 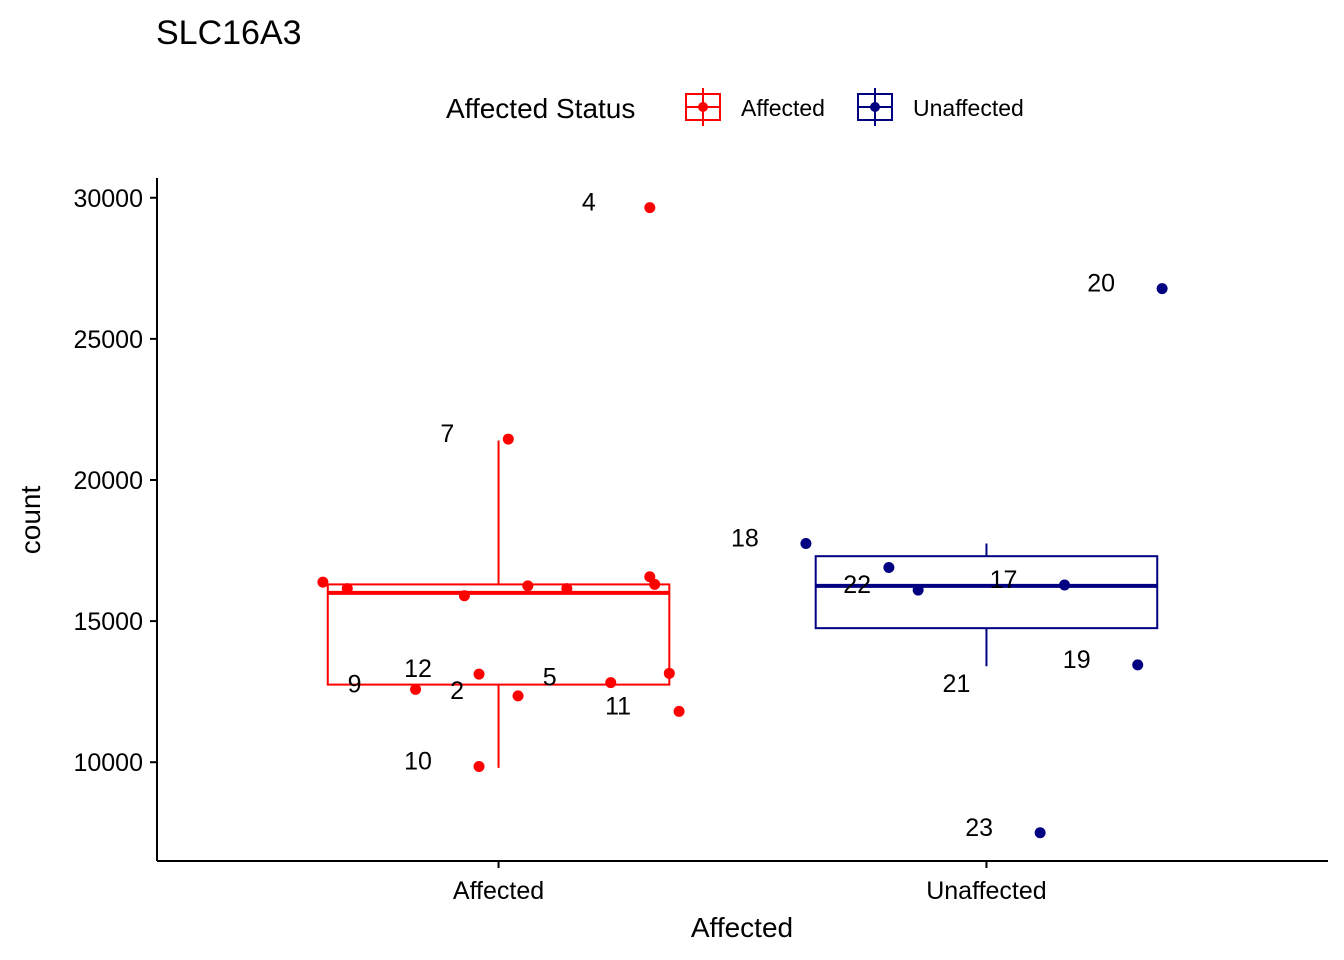 I want to click on point-label: 20, so click(x=1101, y=284).